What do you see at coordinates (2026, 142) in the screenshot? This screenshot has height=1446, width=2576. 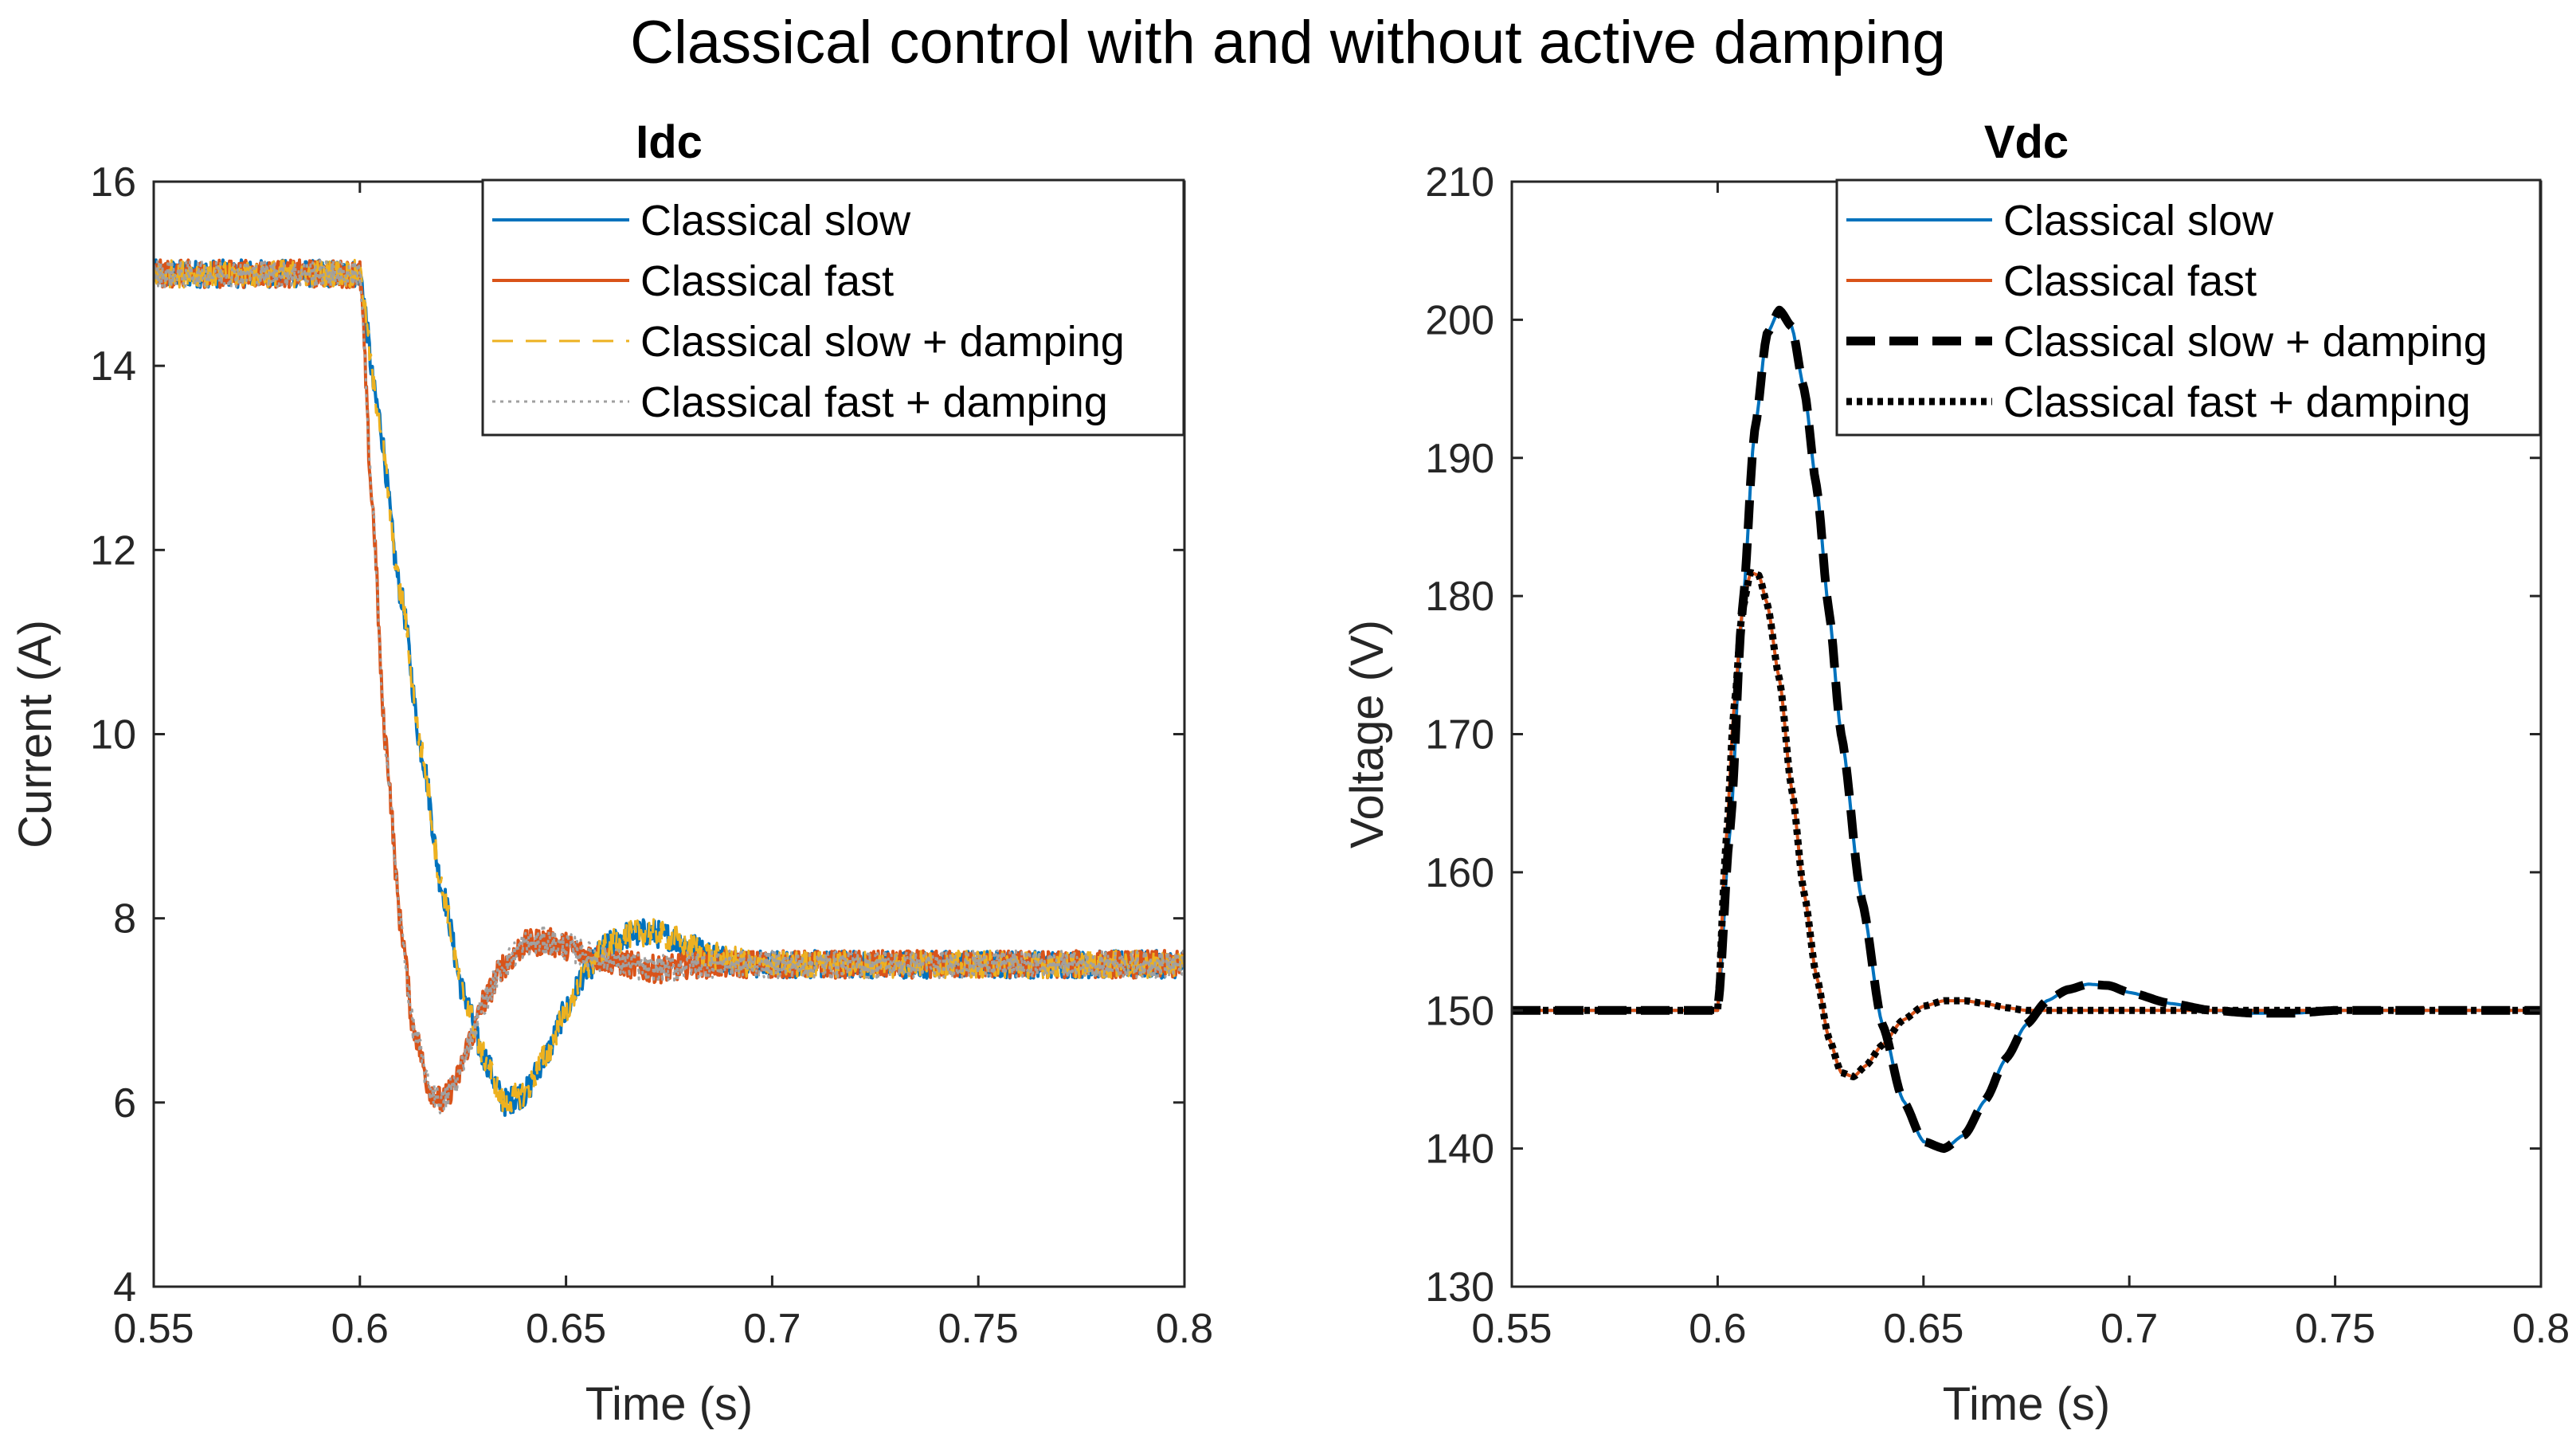 I see `subplot-title: Vdc` at bounding box center [2026, 142].